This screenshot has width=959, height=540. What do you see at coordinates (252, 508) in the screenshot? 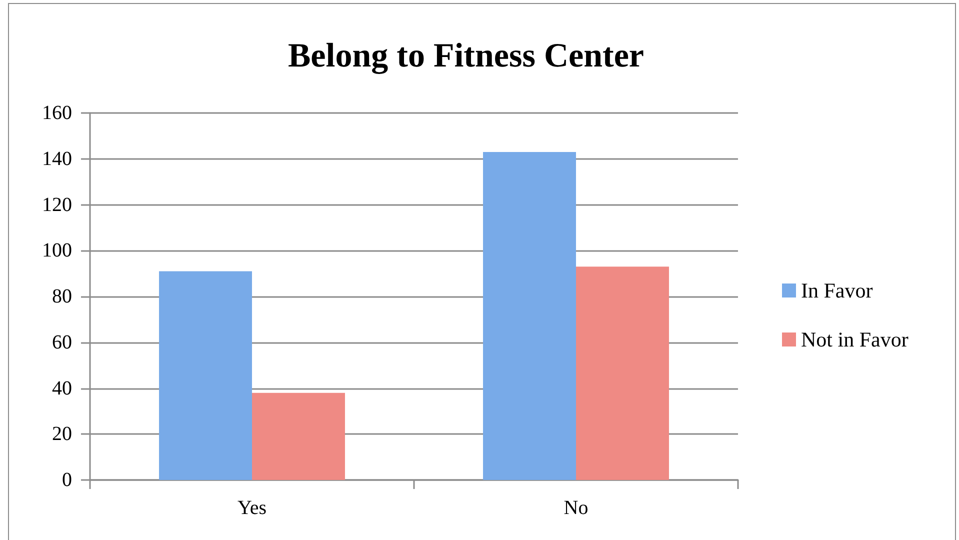
I see `x-tick-label: Yes` at bounding box center [252, 508].